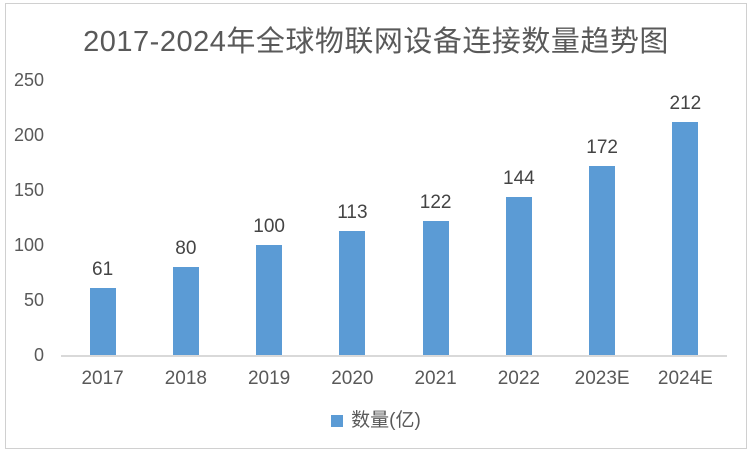 The image size is (752, 452). I want to click on bar-cell: 144, so click(518, 217).